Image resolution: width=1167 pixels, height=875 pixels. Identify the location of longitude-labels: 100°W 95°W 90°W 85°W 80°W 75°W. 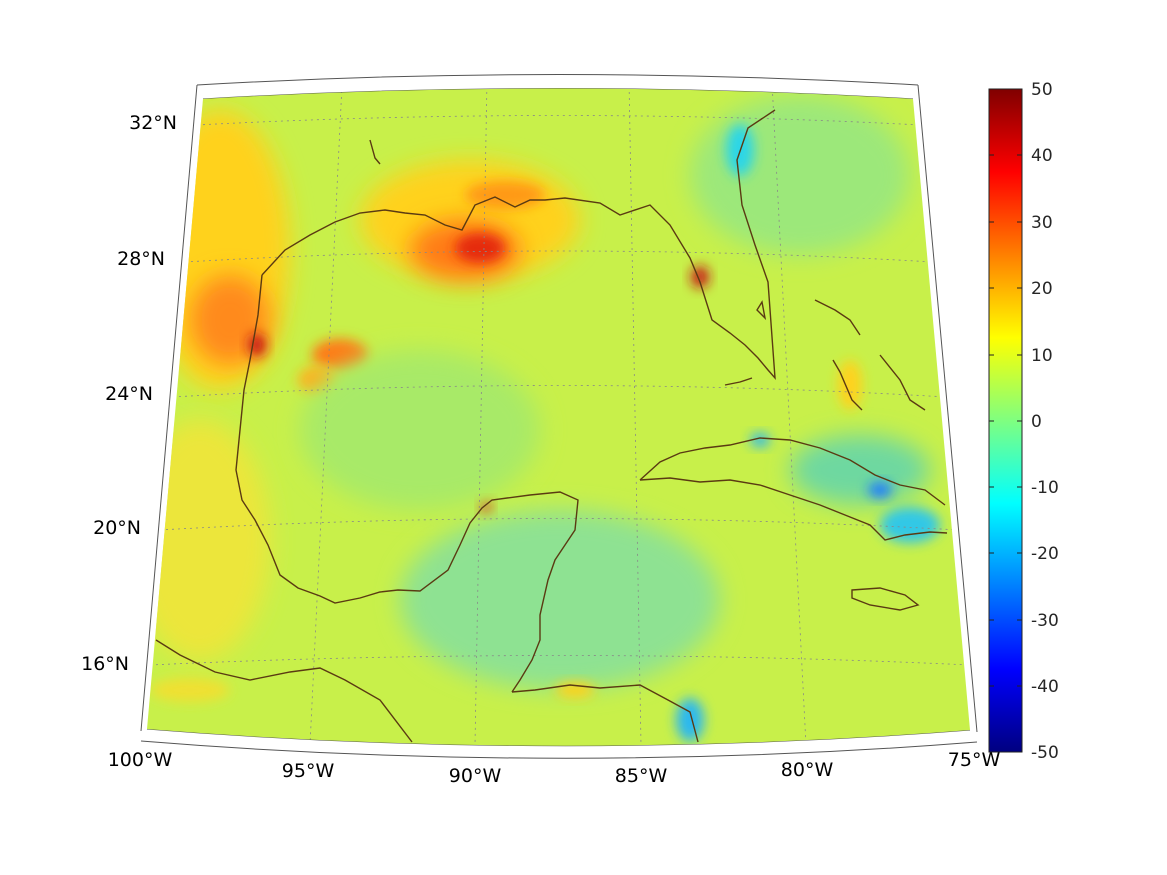
(554, 768).